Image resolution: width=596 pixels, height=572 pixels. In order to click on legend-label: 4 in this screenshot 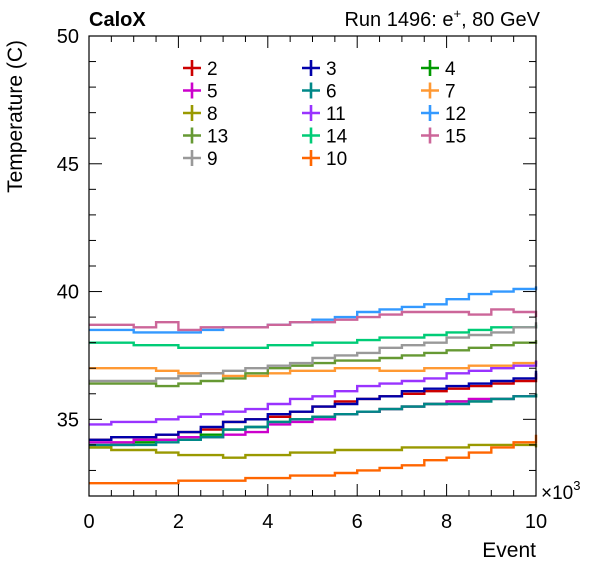, I will do `click(450, 69)`.